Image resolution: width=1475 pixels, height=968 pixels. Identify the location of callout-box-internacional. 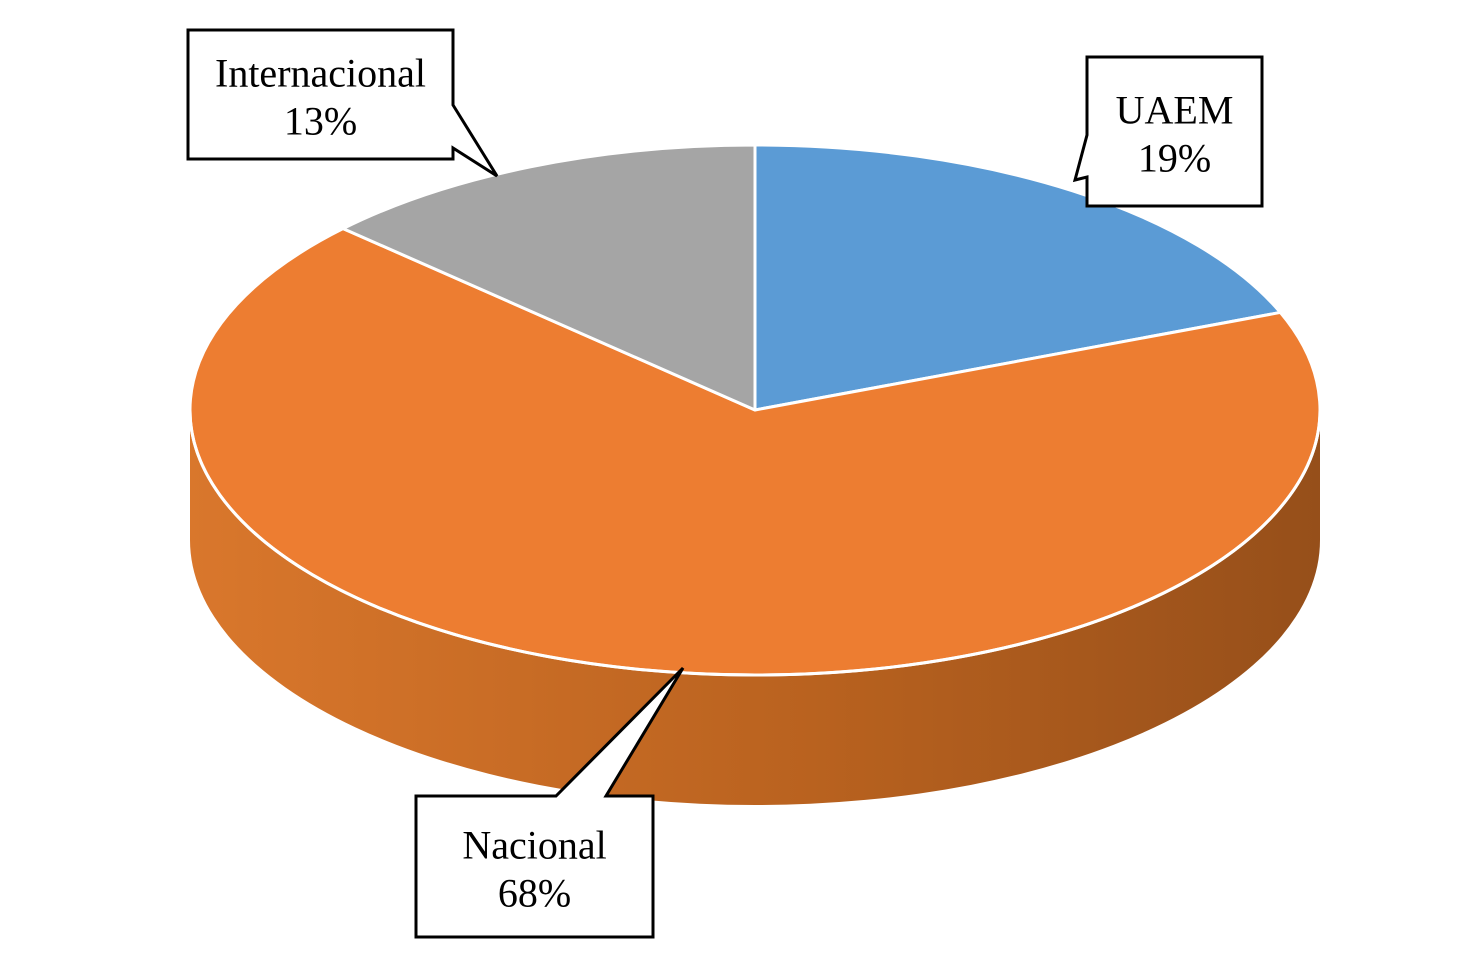
(342, 103).